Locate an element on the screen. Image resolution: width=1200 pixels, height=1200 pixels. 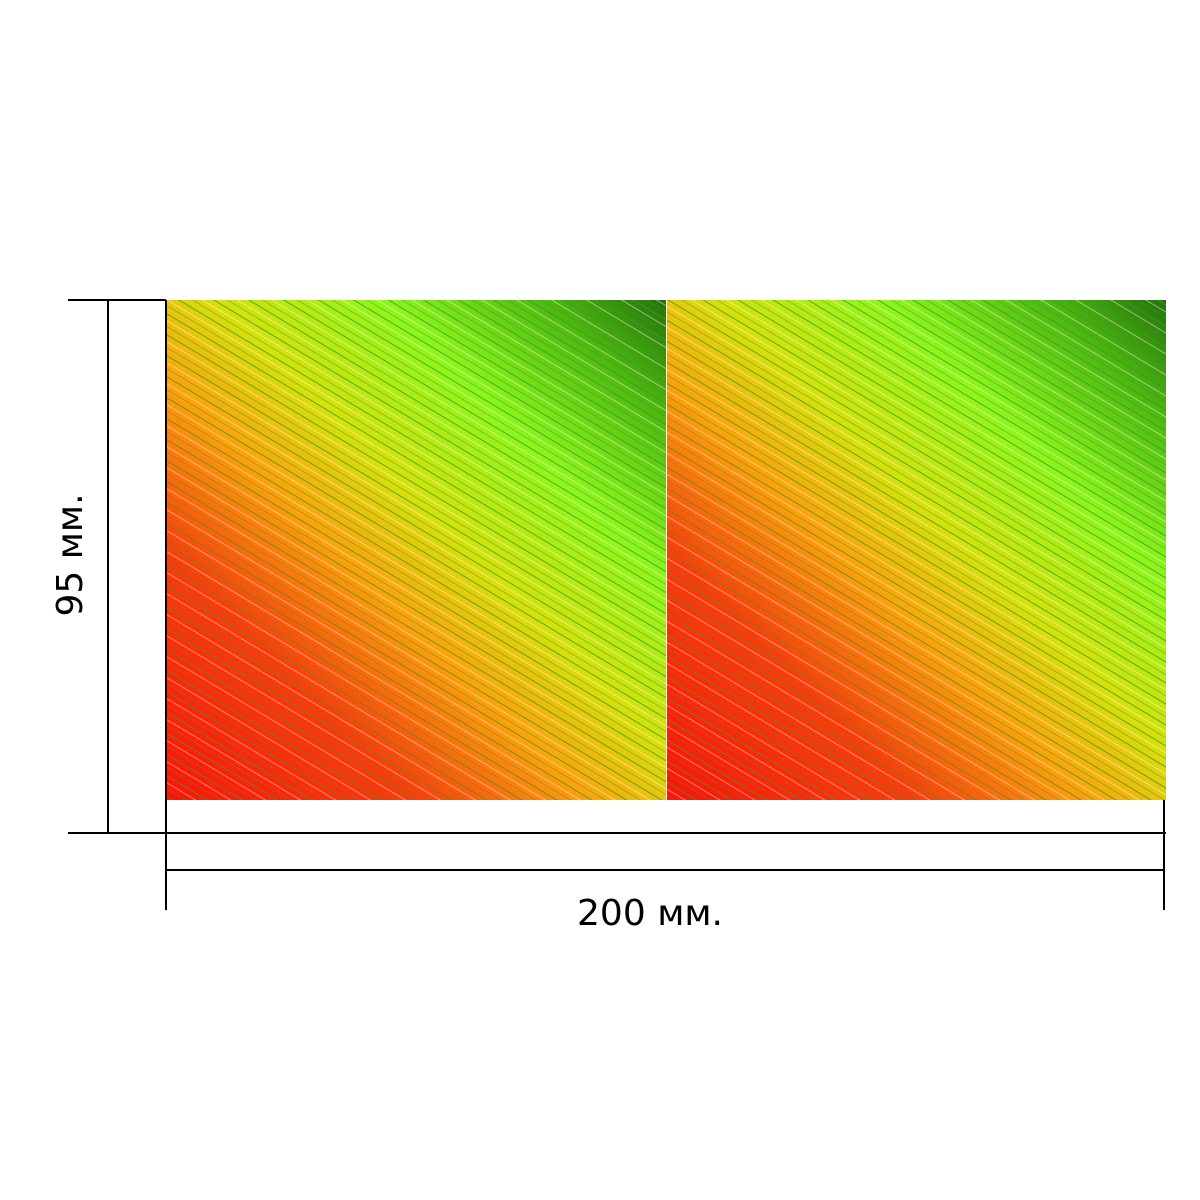
height-label: 95 мм. is located at coordinates (70, 554).